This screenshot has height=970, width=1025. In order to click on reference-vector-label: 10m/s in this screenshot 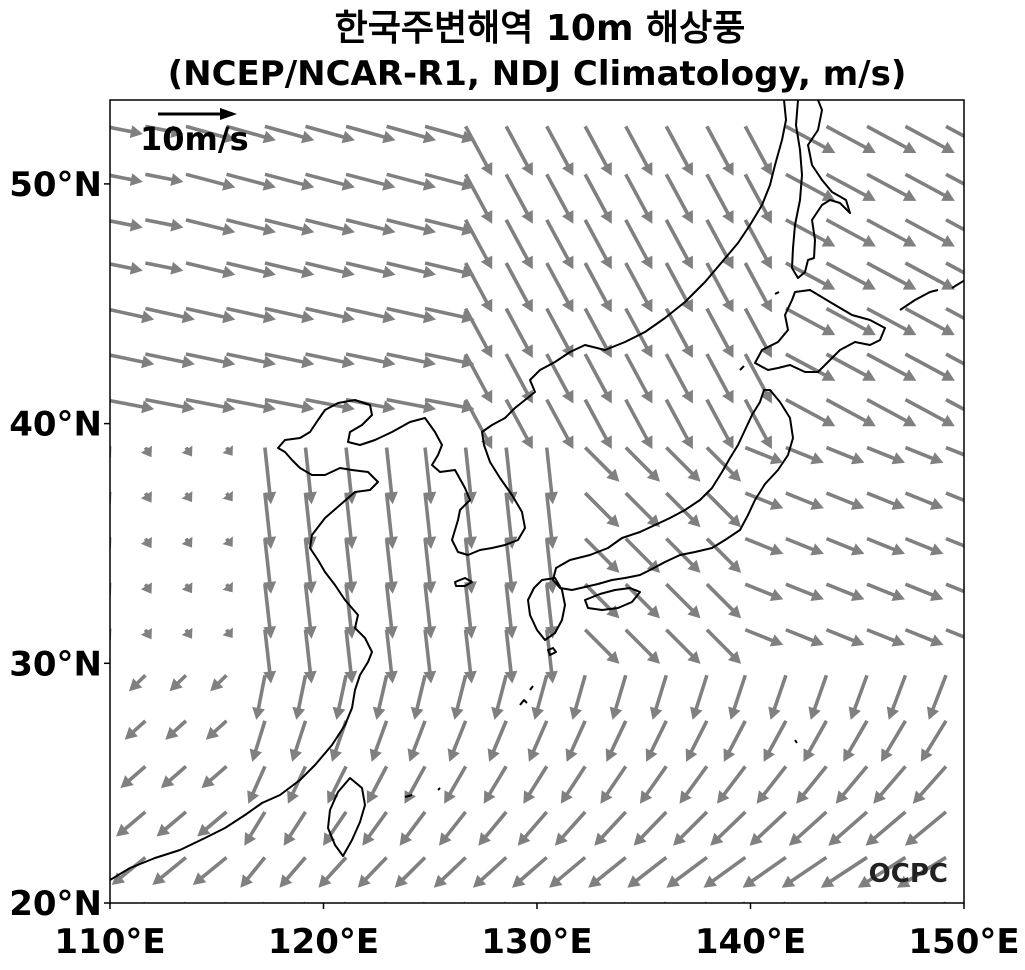, I will do `click(194, 139)`.